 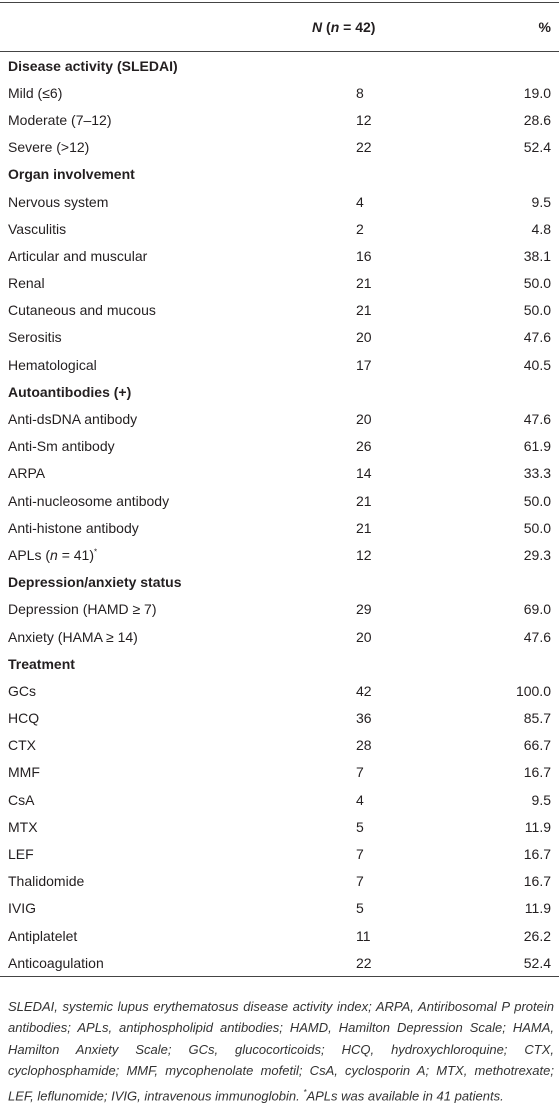 I want to click on header-part: N, so click(x=317, y=27).